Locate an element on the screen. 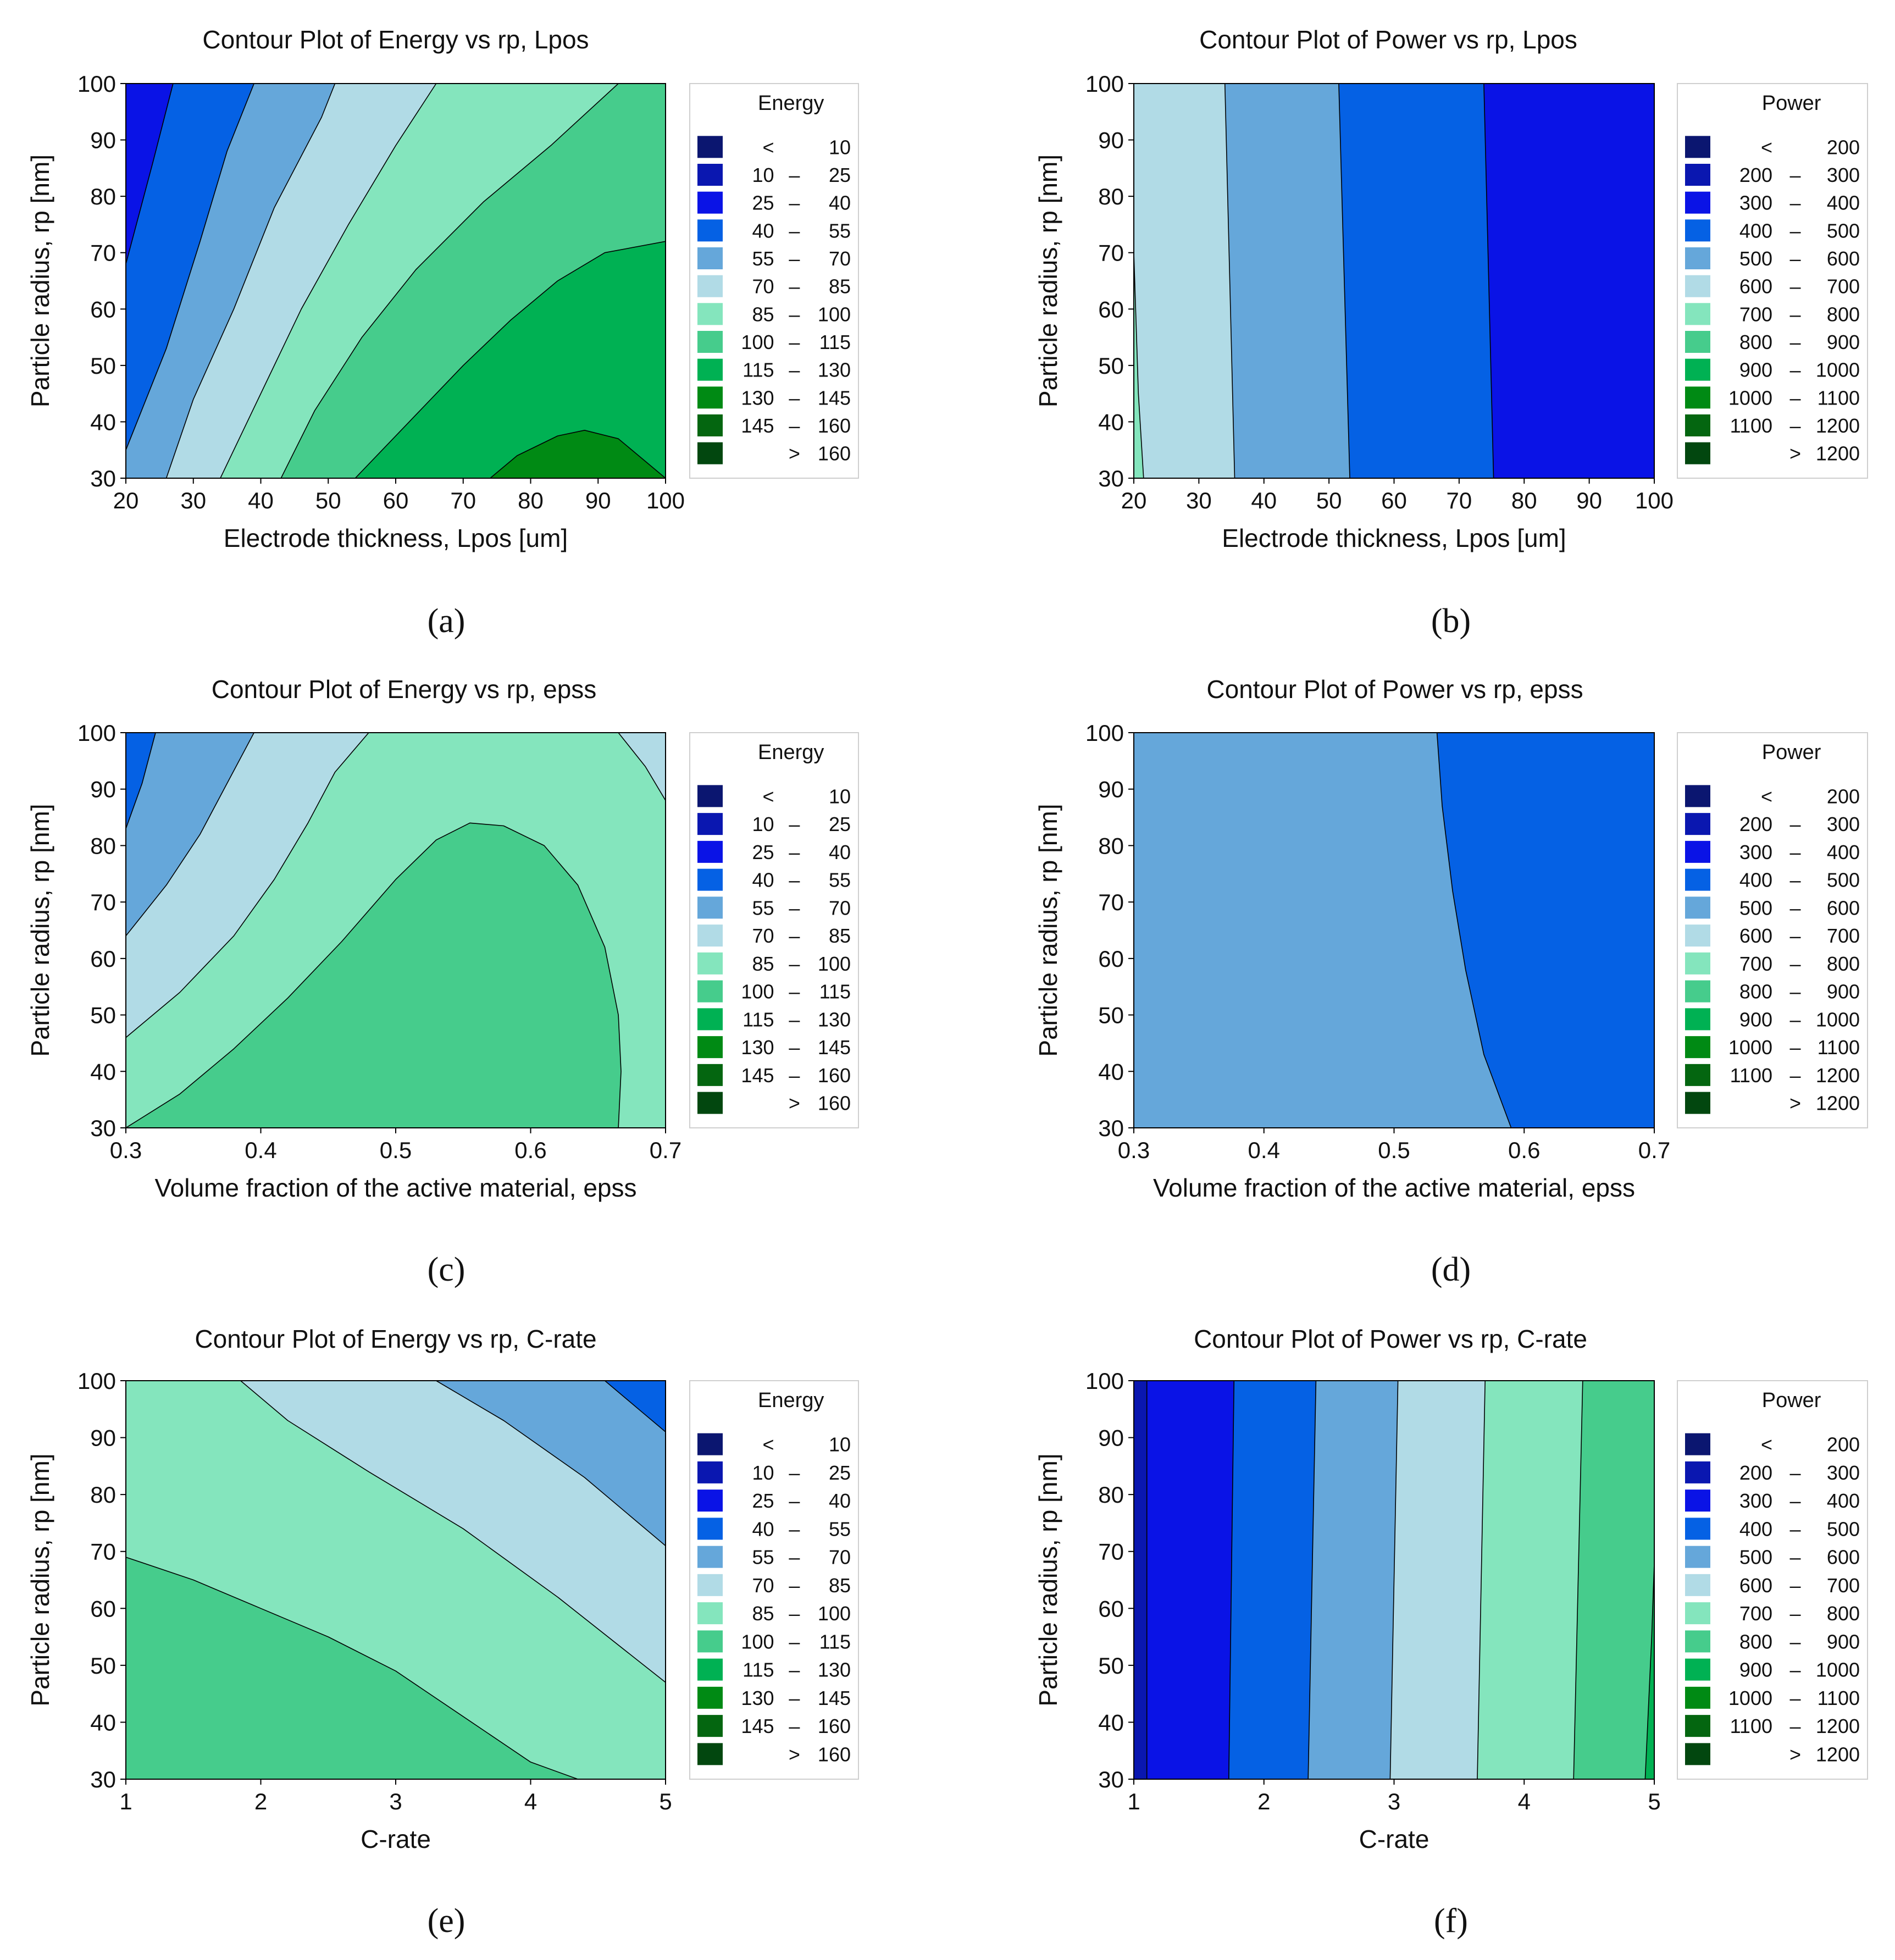 The image size is (1895, 1960). legend-high: 100 is located at coordinates (834, 1613).